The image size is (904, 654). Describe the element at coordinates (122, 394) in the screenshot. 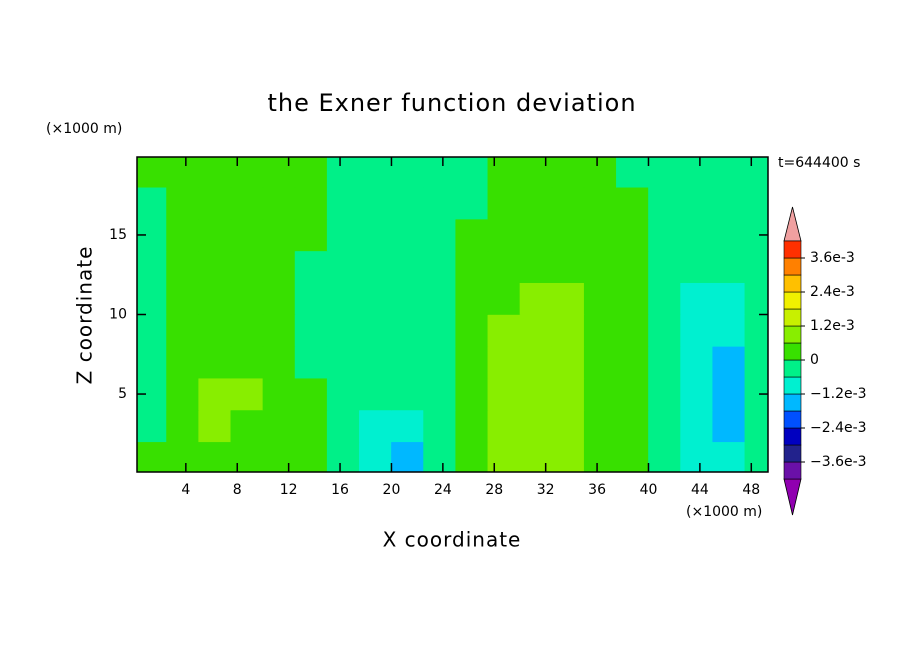

I see `y-tick-label: 5` at that location.